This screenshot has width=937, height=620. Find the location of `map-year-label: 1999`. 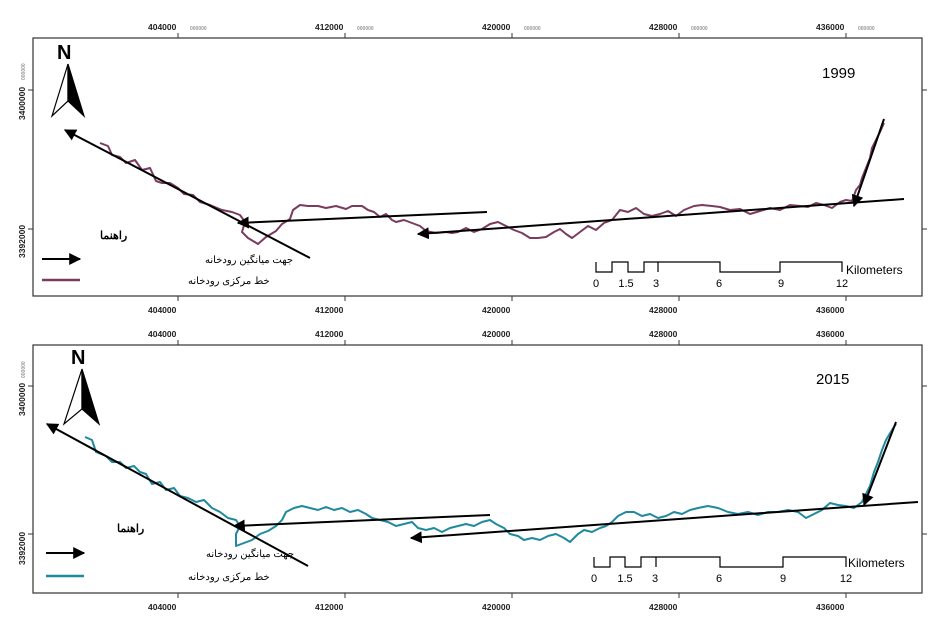

map-year-label: 1999 is located at coordinates (838, 73).